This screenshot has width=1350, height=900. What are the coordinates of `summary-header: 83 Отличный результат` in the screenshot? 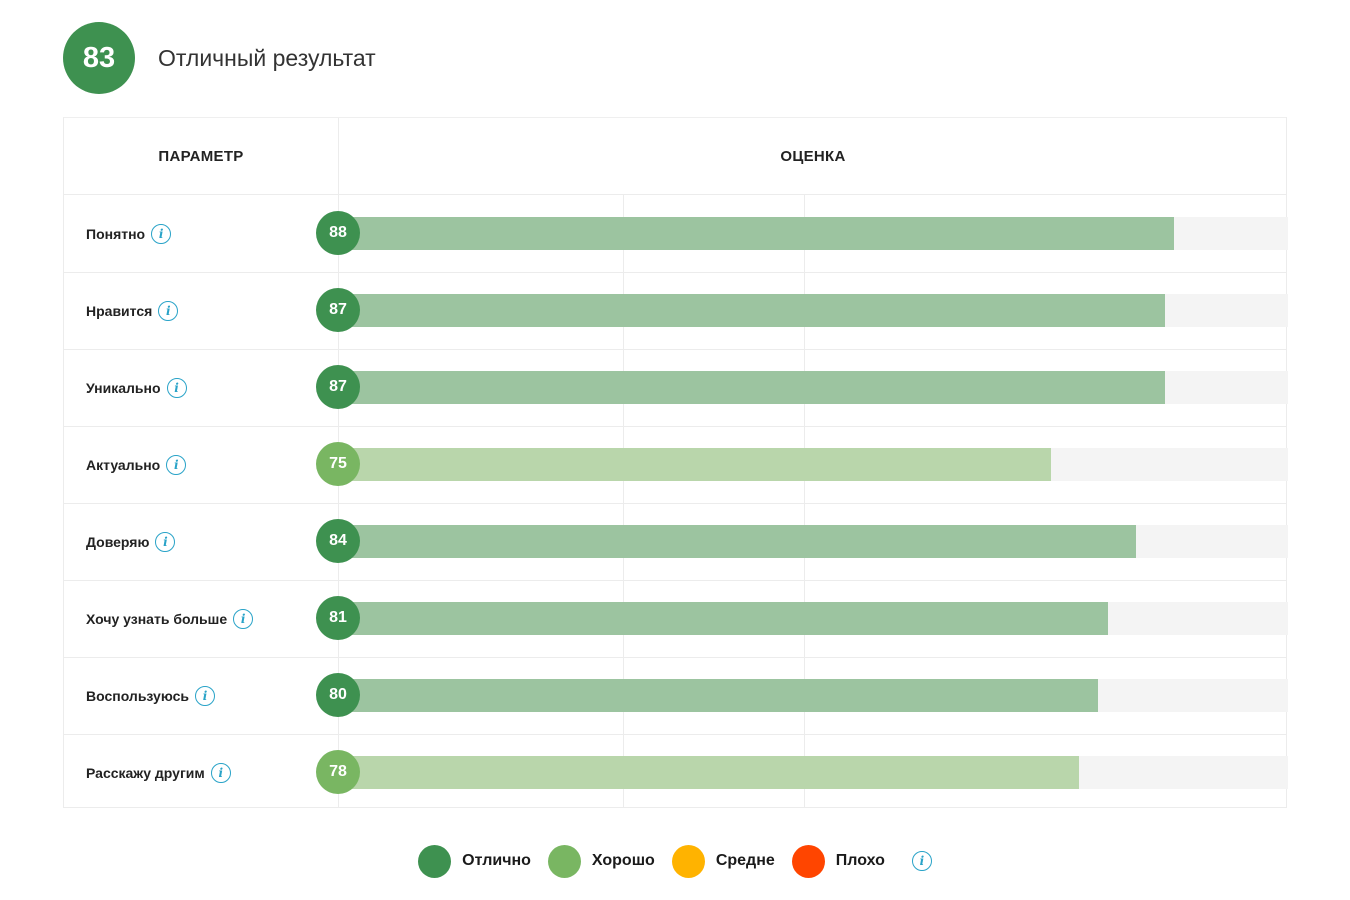 It's located at (219, 58).